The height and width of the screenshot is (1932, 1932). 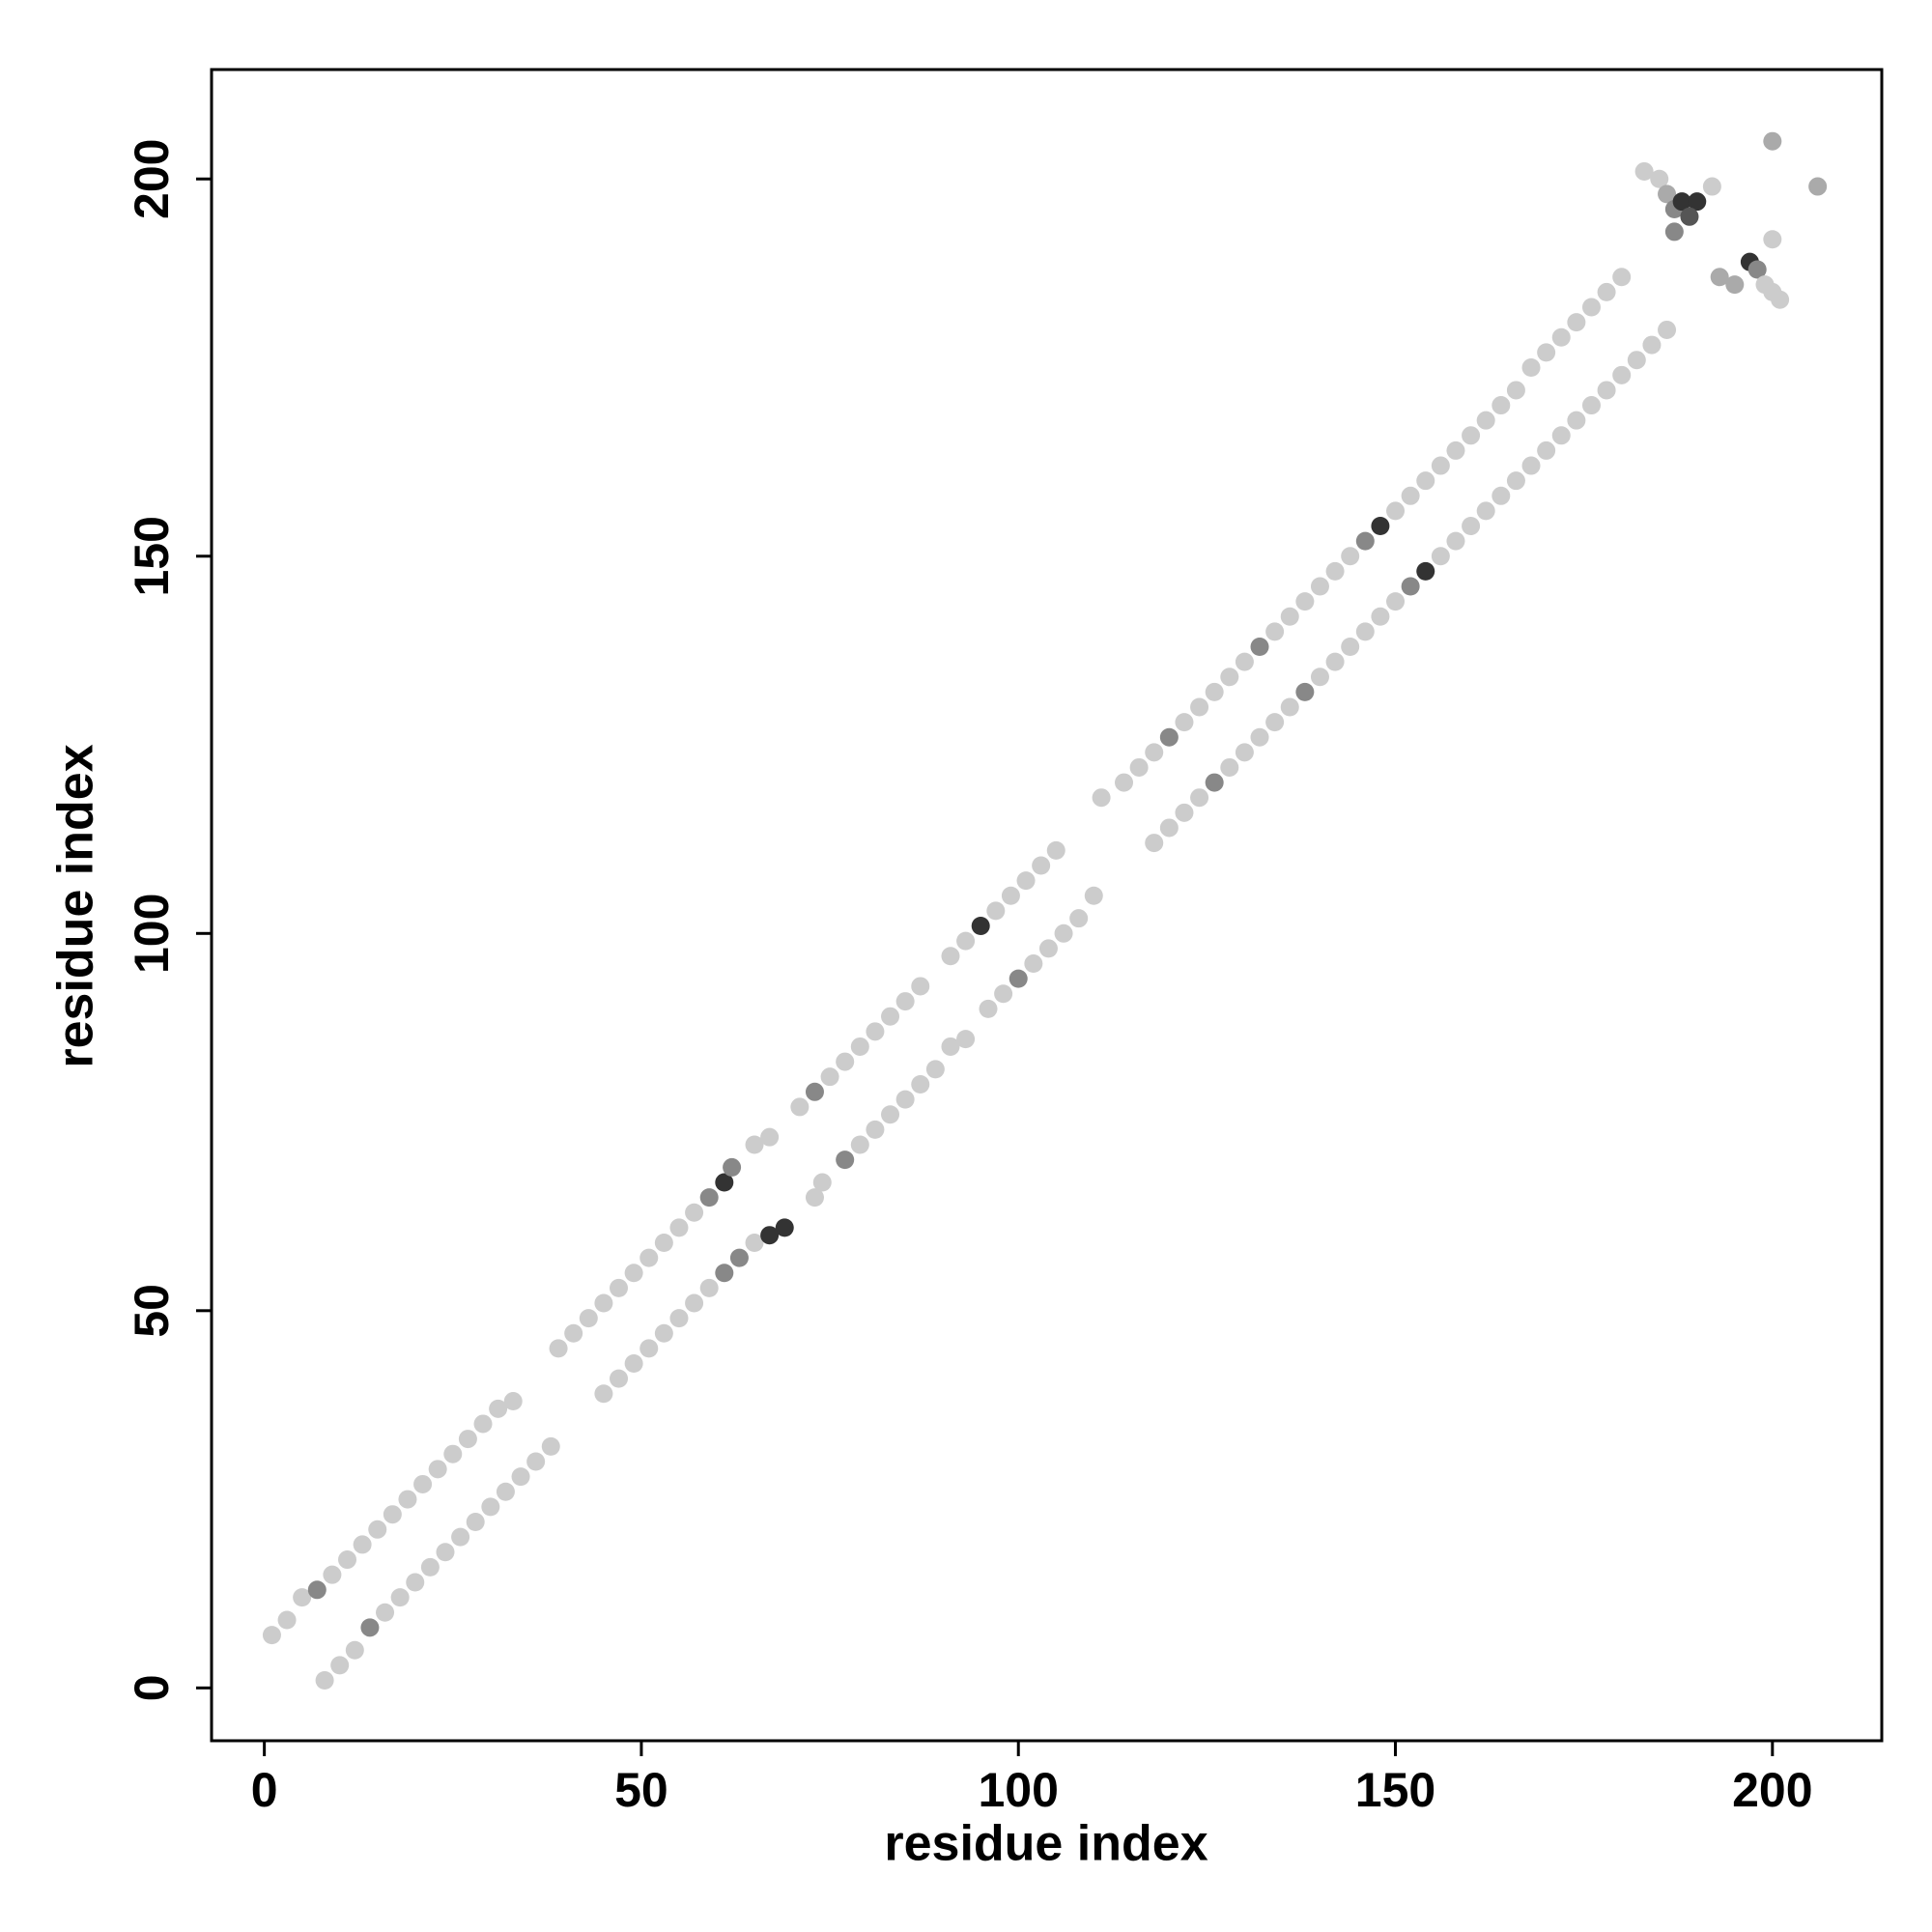 What do you see at coordinates (152, 556) in the screenshot?
I see `y-tick-label: 150` at bounding box center [152, 556].